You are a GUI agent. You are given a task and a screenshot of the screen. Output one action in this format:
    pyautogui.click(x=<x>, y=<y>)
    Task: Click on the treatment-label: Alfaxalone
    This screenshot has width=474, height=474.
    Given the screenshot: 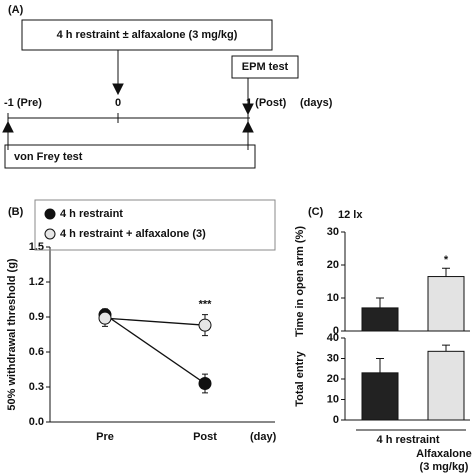 What is the action you would take?
    pyautogui.click(x=444, y=454)
    